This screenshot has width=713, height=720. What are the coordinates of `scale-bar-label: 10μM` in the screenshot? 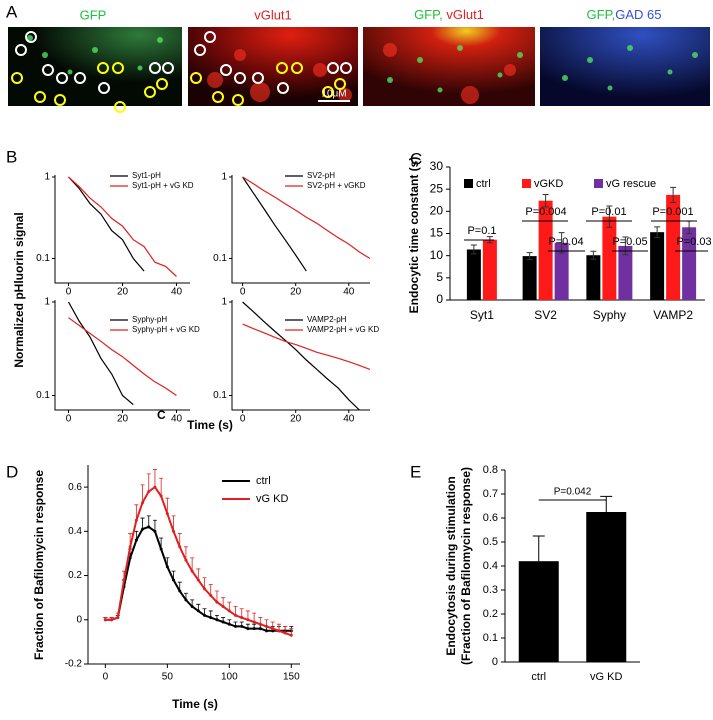 It's located at (333, 94).